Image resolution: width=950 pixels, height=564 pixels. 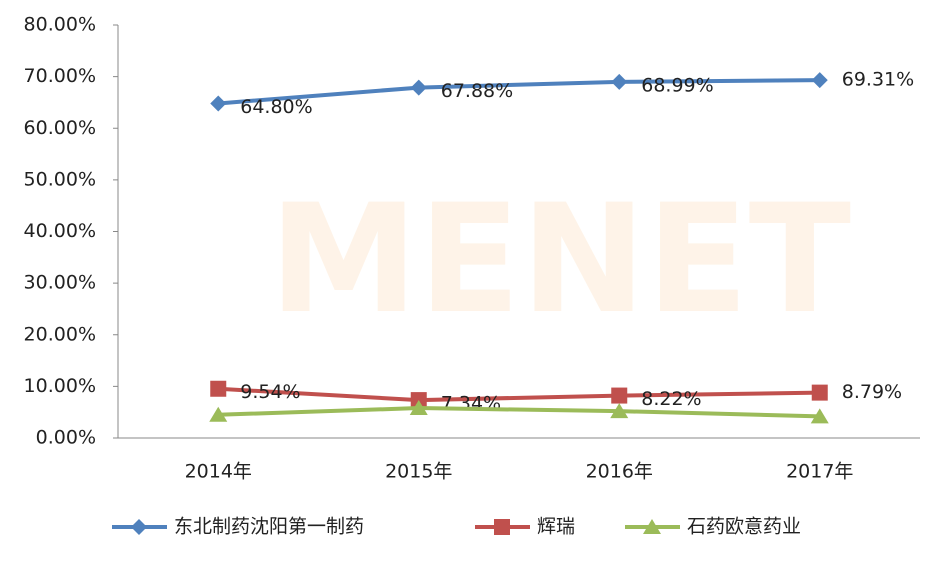 What do you see at coordinates (276, 107) in the screenshot?
I see `data-label: 64.80%` at bounding box center [276, 107].